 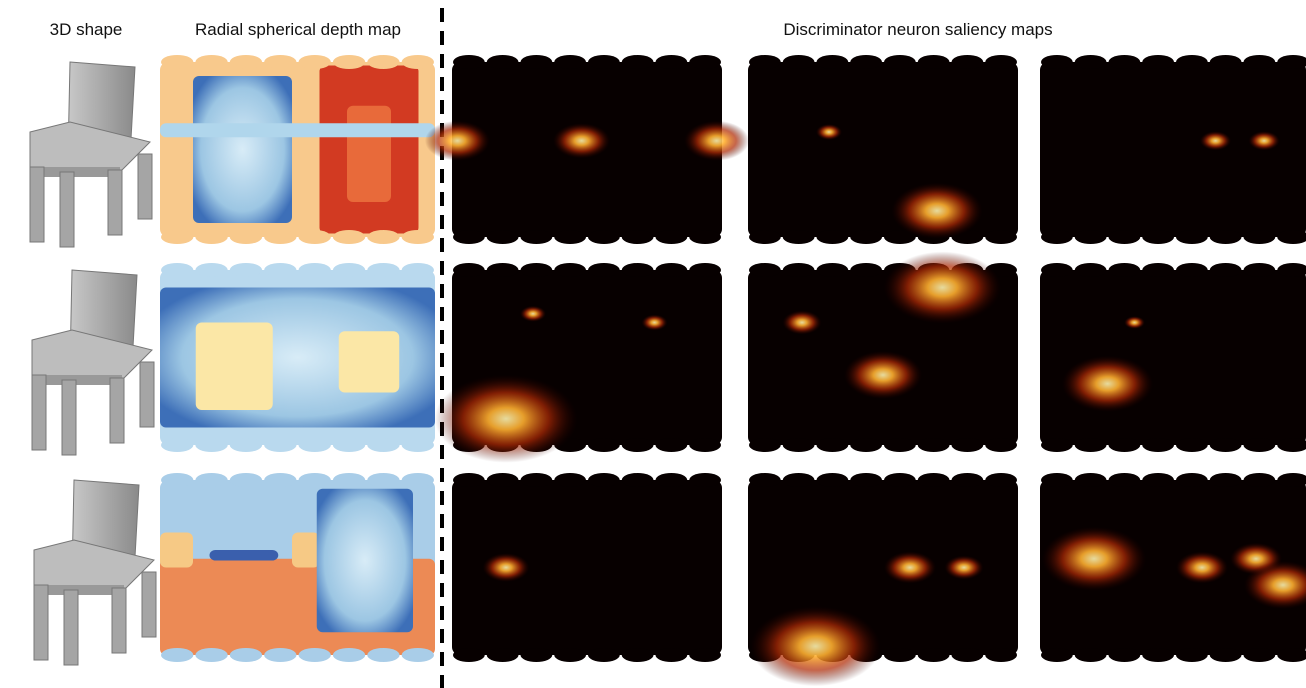 I want to click on depth-map, so click(x=297, y=357).